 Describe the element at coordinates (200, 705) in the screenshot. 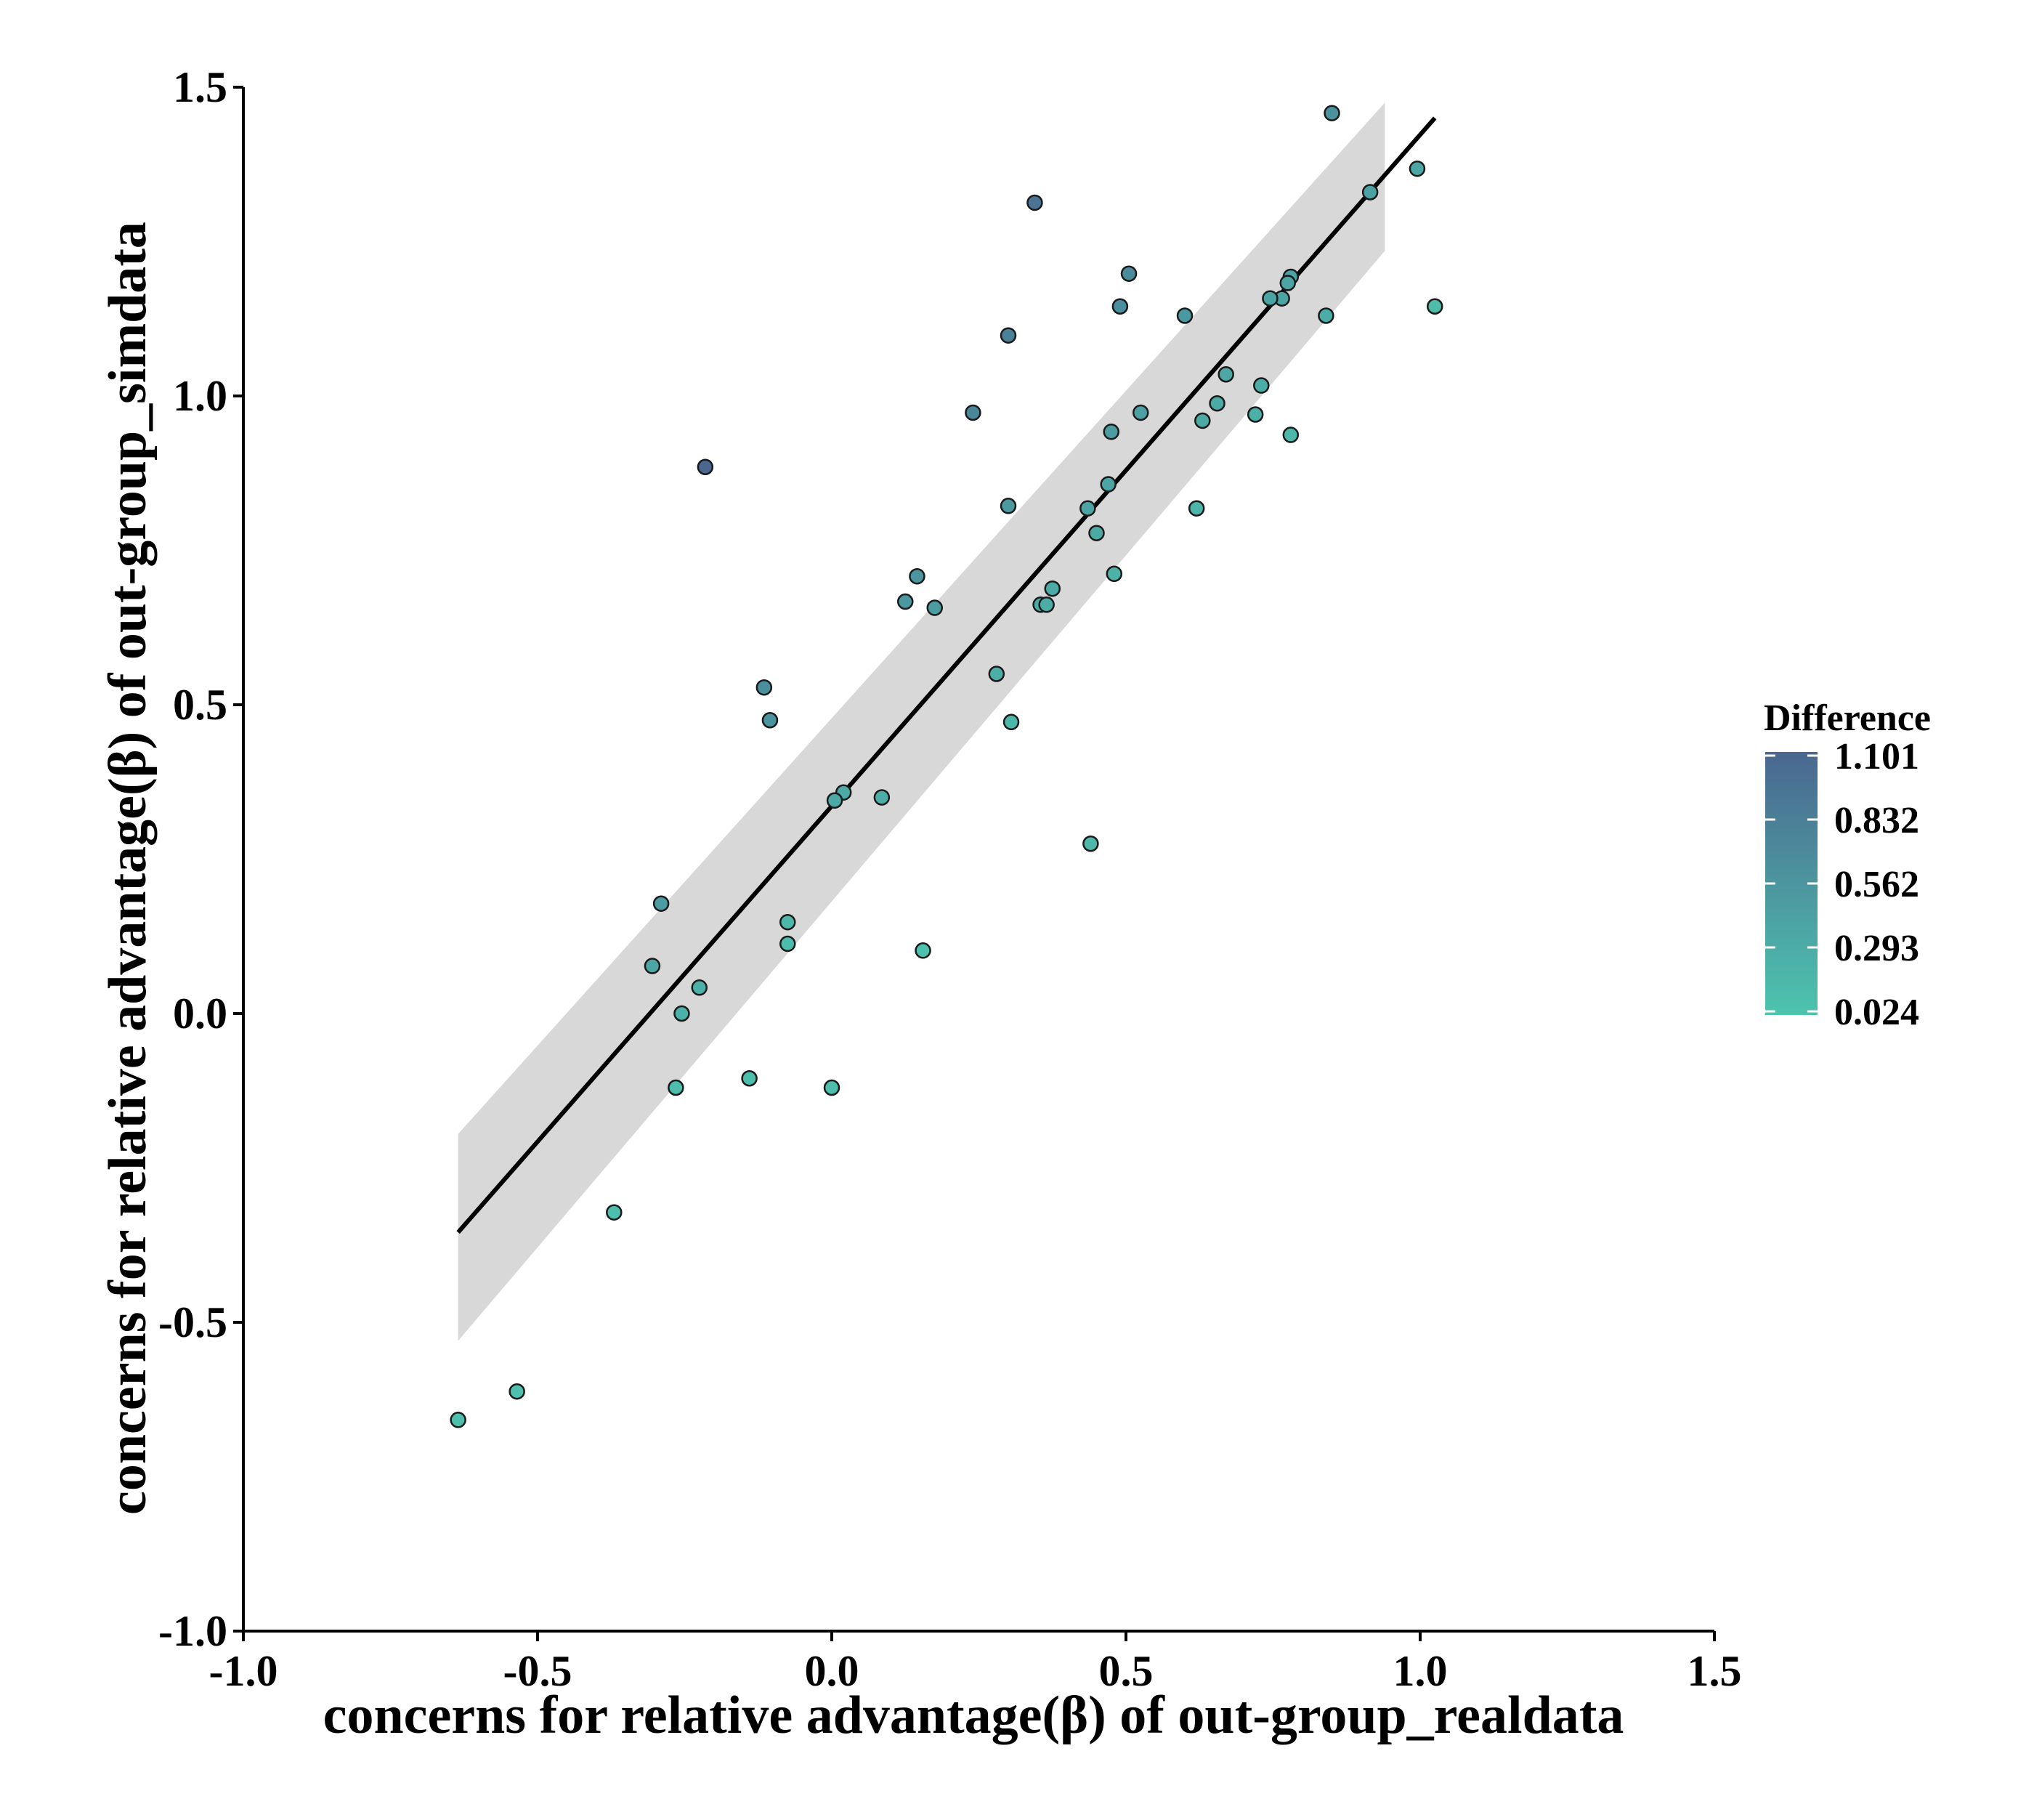

I see `y-tick-label: 0.5` at that location.